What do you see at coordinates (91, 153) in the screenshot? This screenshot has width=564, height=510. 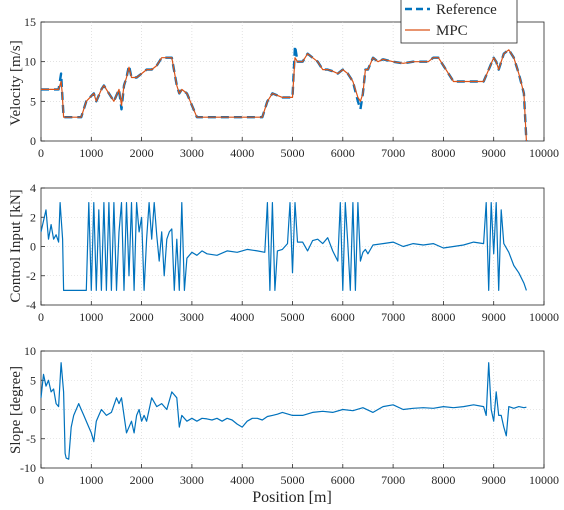 I see `velocity-x-tick-label: 1000` at bounding box center [91, 153].